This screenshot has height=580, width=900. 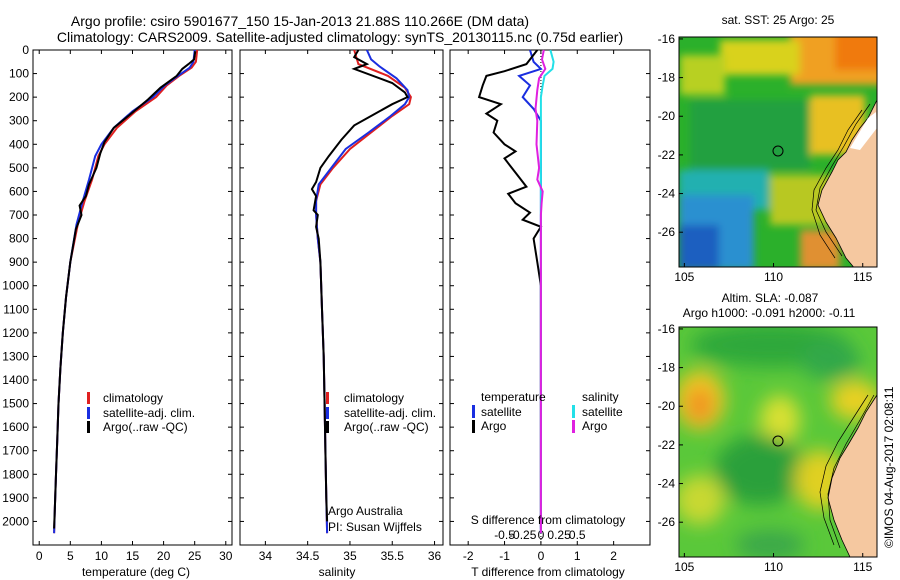 What do you see at coordinates (541, 535) in the screenshot?
I see `s-tick-label: 0` at bounding box center [541, 535].